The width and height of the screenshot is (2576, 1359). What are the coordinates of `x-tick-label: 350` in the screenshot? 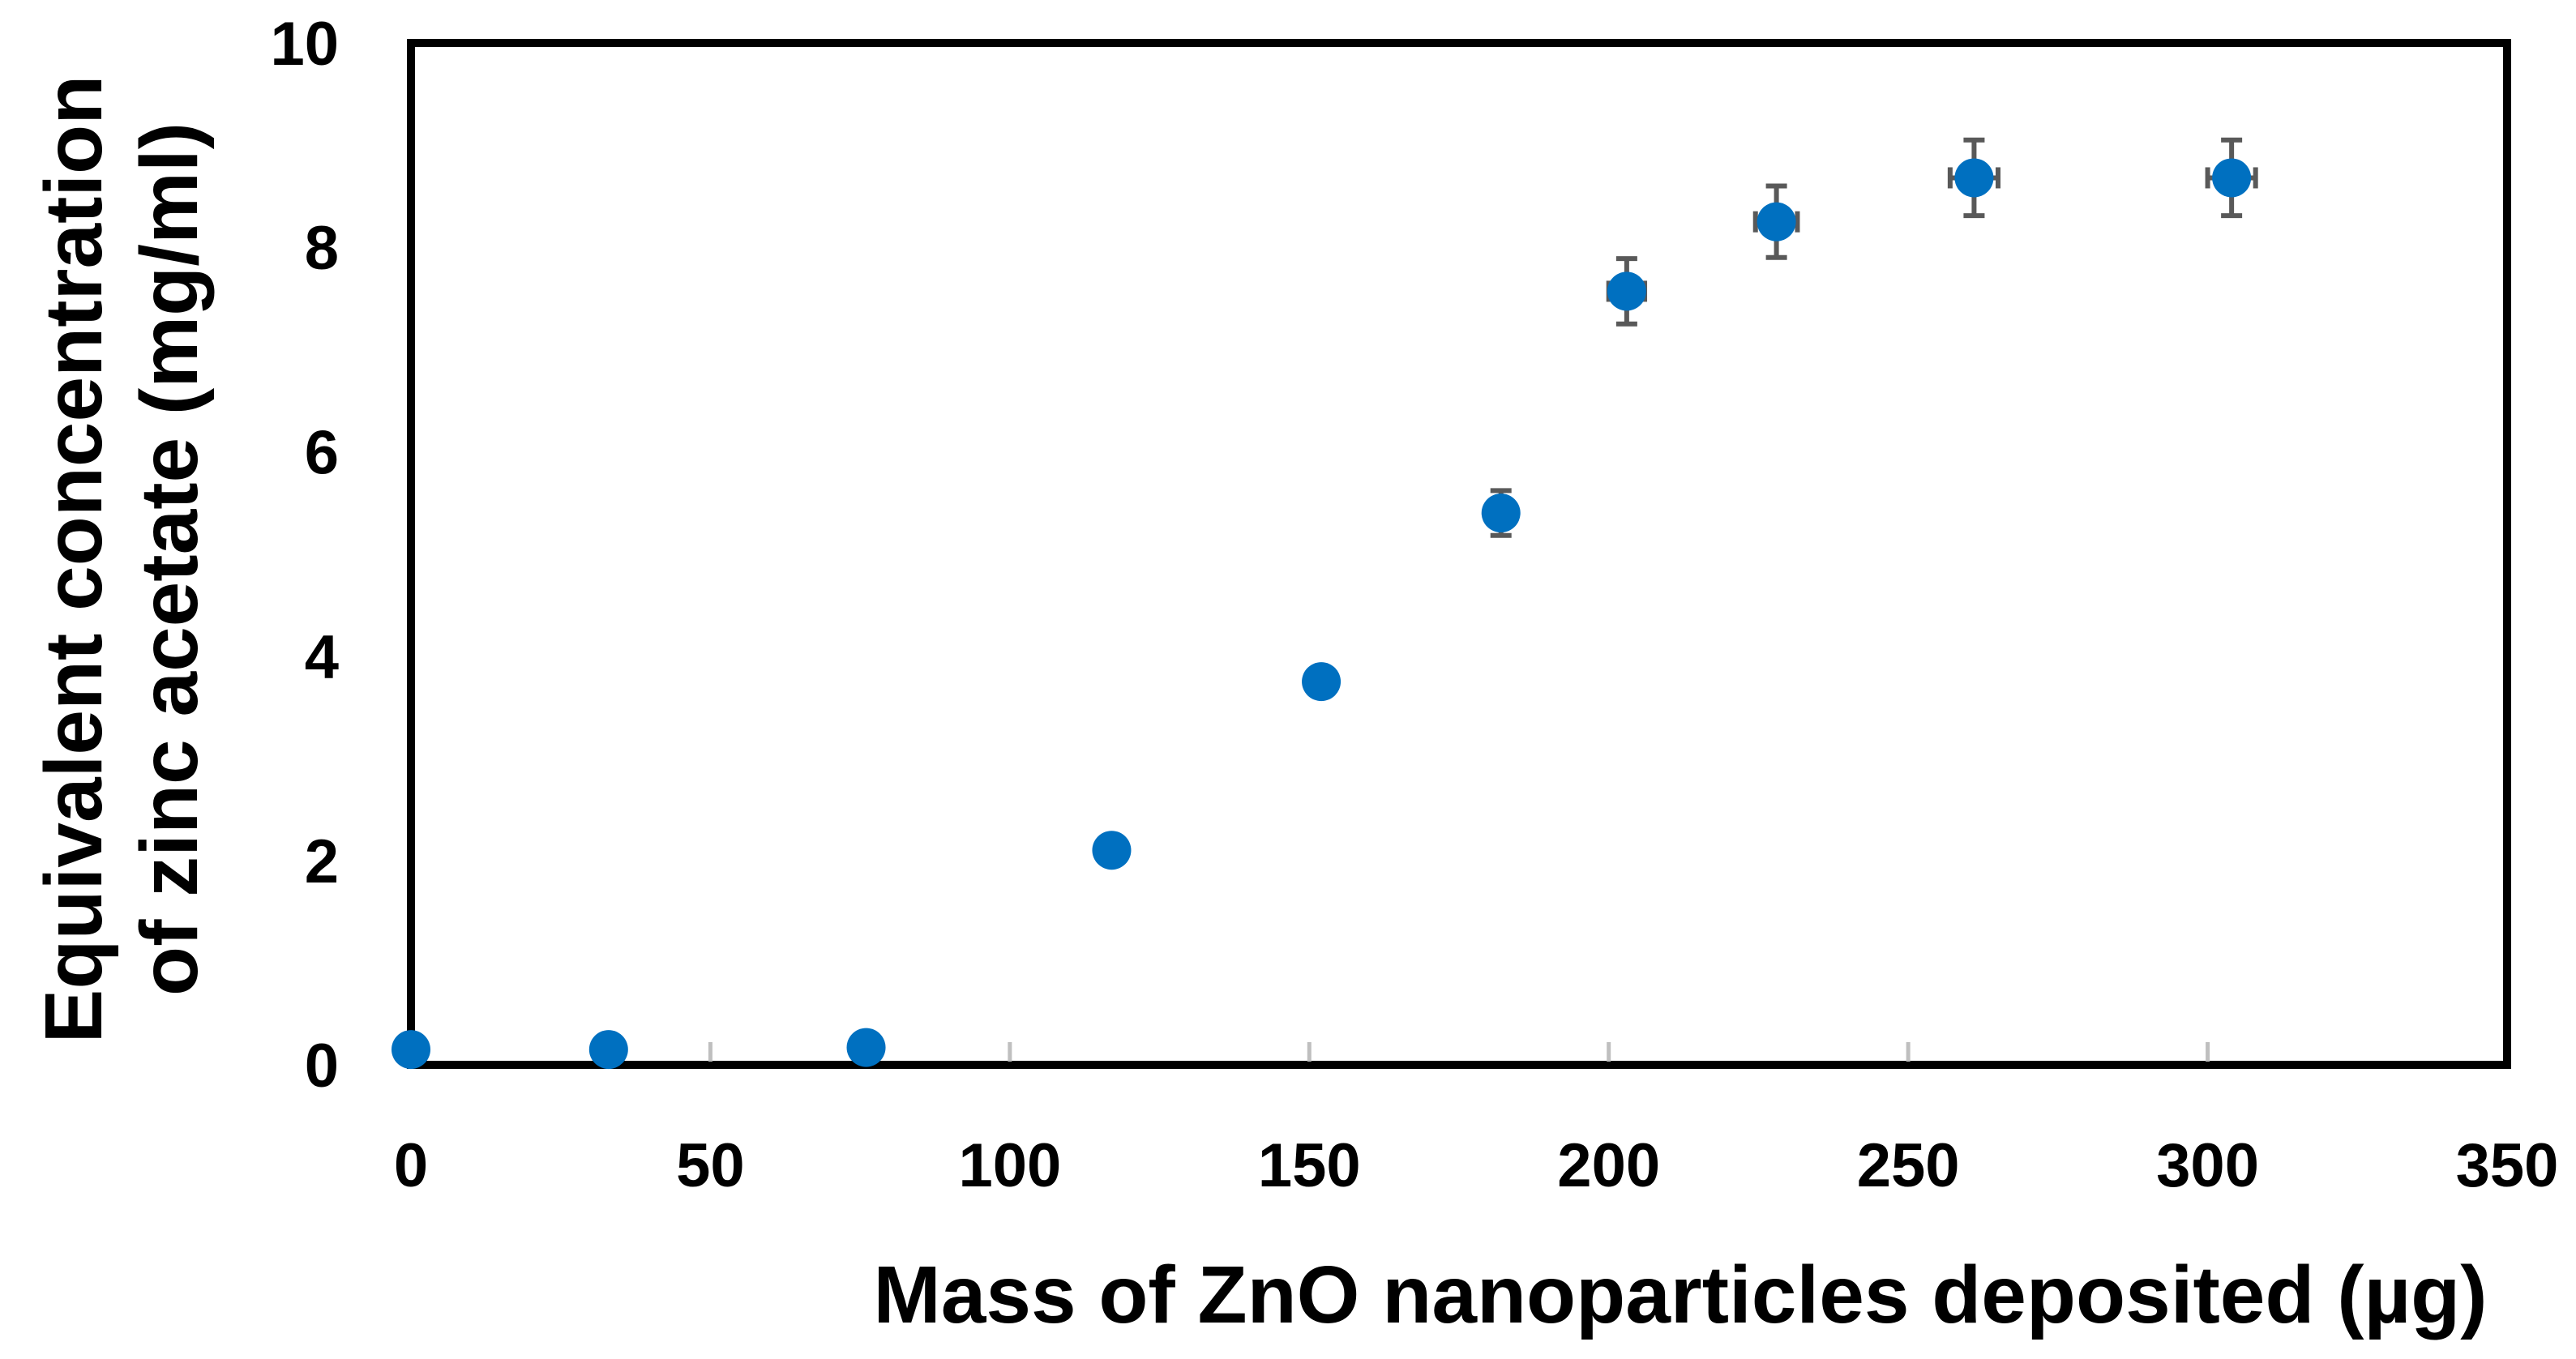 It's located at (2507, 1165).